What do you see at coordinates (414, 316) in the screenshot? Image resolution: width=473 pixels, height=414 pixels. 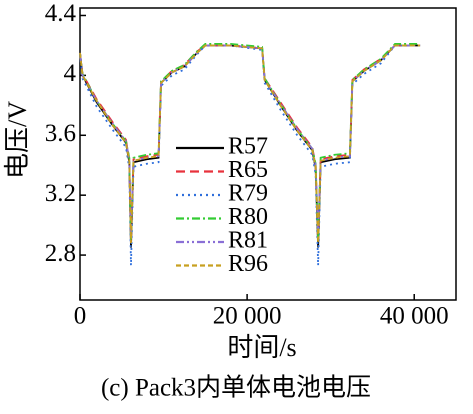 I see `x-tick-label: 40 000` at bounding box center [414, 316].